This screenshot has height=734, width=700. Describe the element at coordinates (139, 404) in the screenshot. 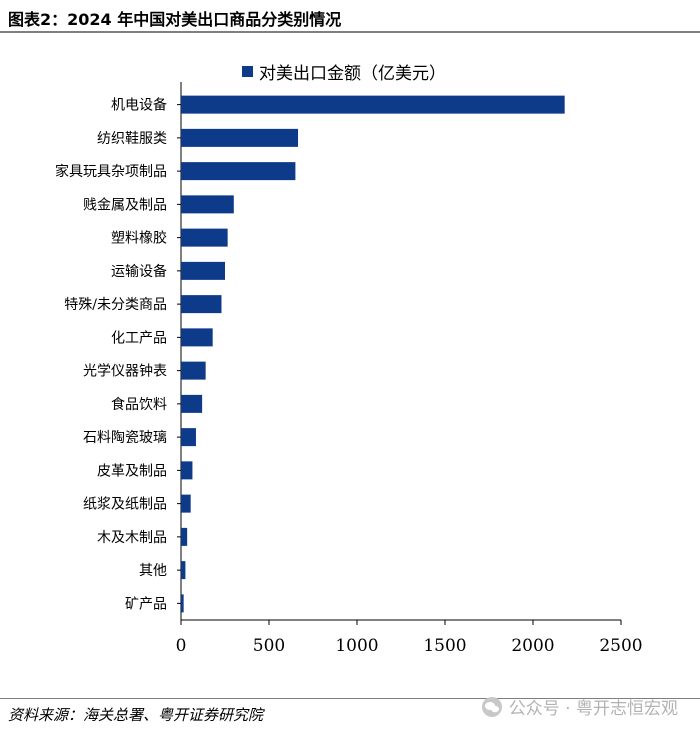

I see `category-label: 食品饮料` at that location.